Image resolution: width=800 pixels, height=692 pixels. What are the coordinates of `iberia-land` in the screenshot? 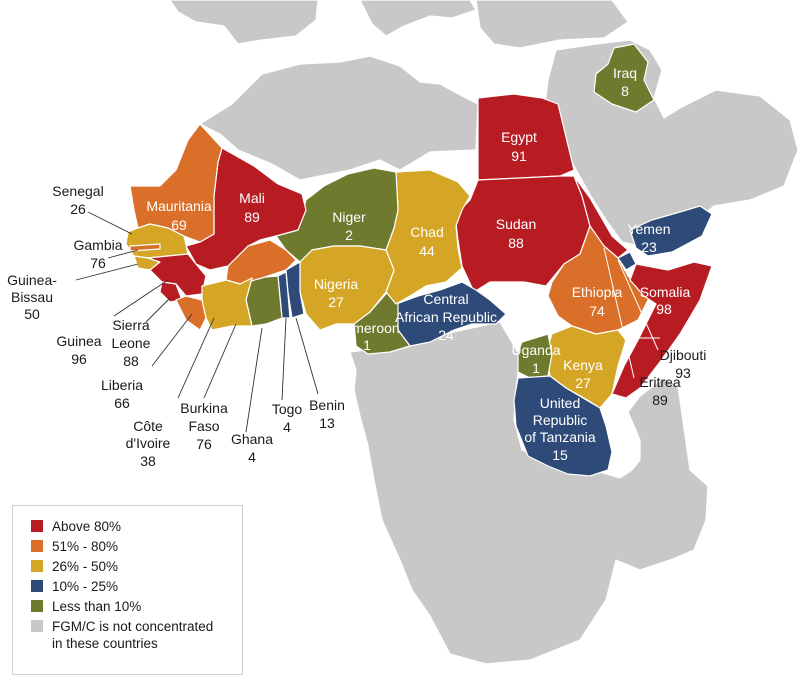 It's located at (244, 22).